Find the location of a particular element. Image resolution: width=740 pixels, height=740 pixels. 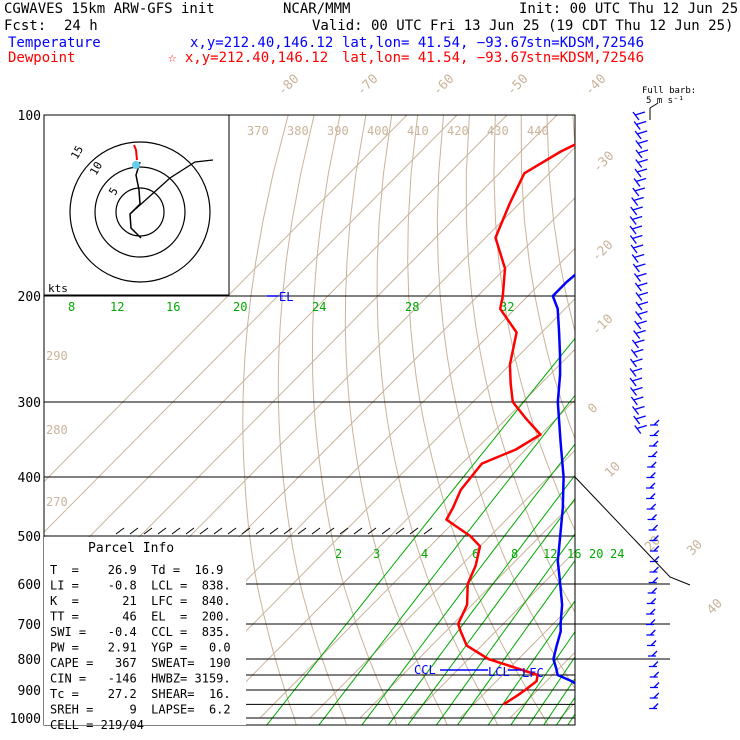

isotherm-label: -80 is located at coordinates (288, 85).